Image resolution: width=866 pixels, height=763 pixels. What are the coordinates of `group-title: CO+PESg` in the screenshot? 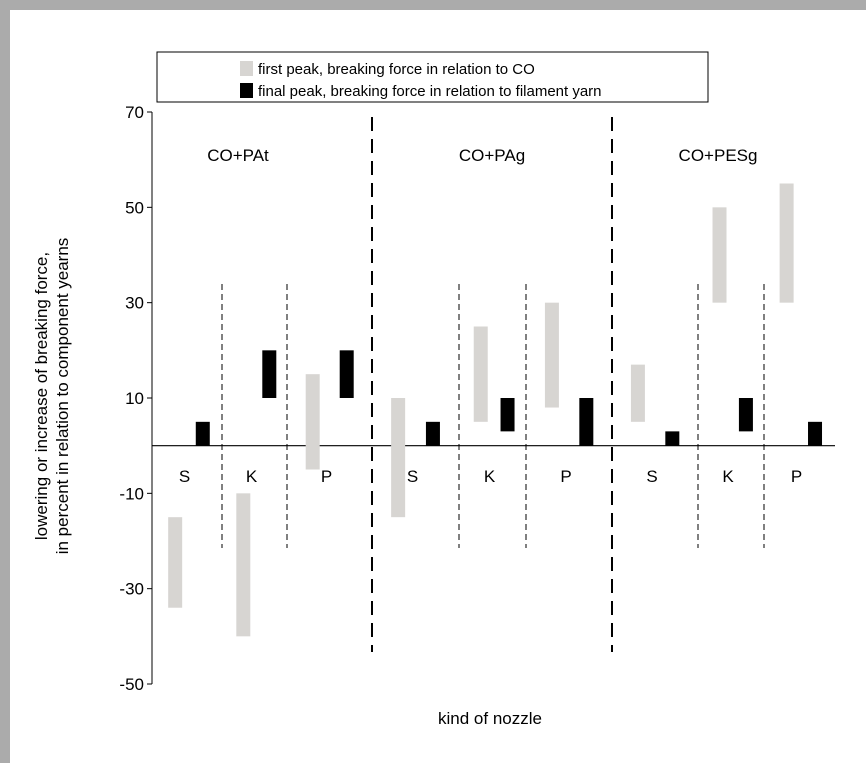 It's located at (718, 155).